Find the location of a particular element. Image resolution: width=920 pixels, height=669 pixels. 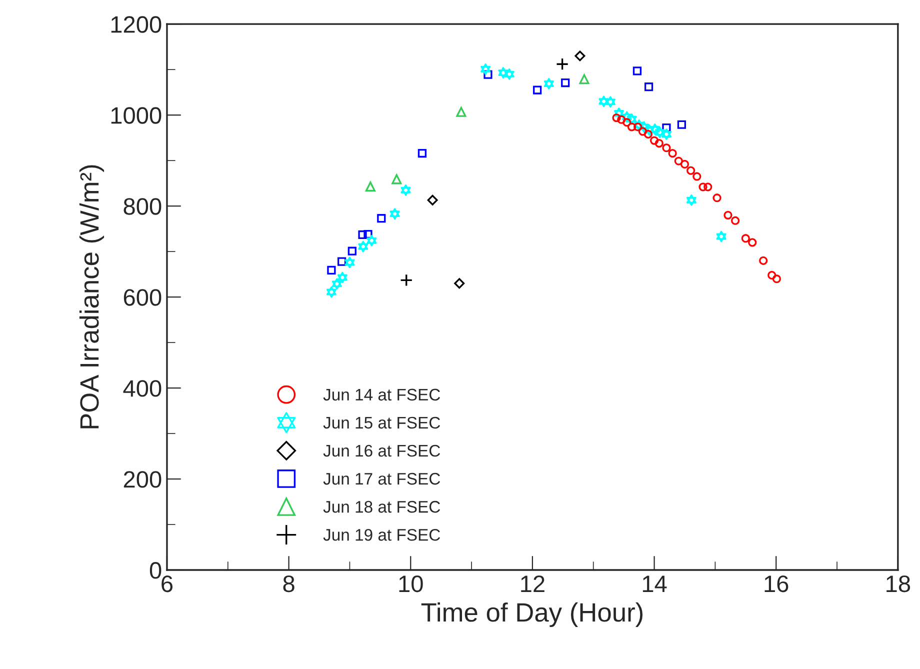

x-tick-label: 14 is located at coordinates (654, 584).